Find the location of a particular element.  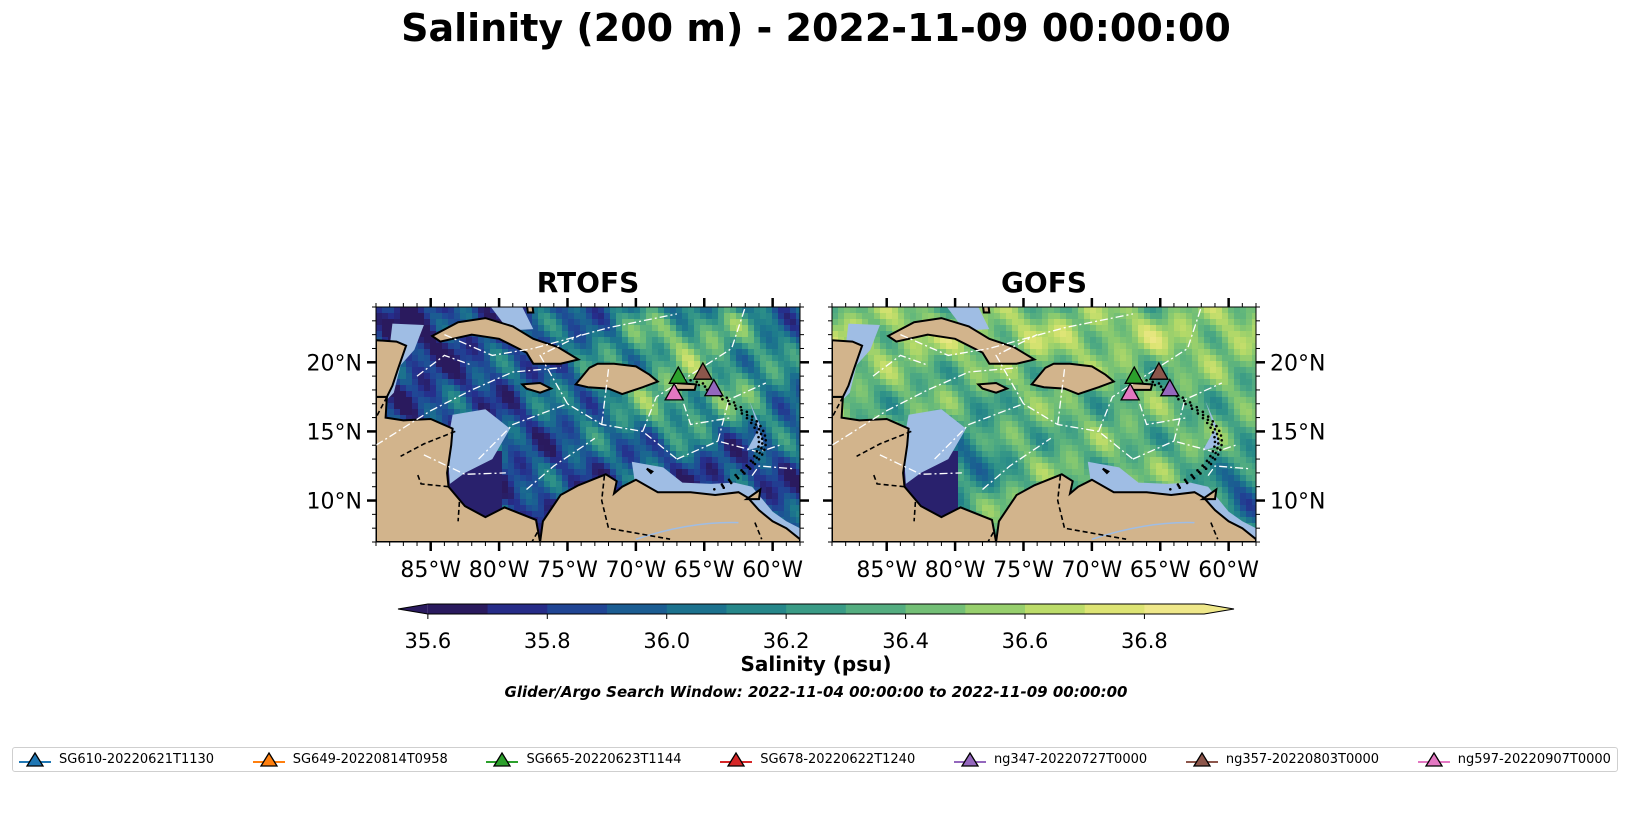

colorbar: 35.6 35.8 36.0 36.2 36.4 36.6 36.8 is located at coordinates (816, 628).